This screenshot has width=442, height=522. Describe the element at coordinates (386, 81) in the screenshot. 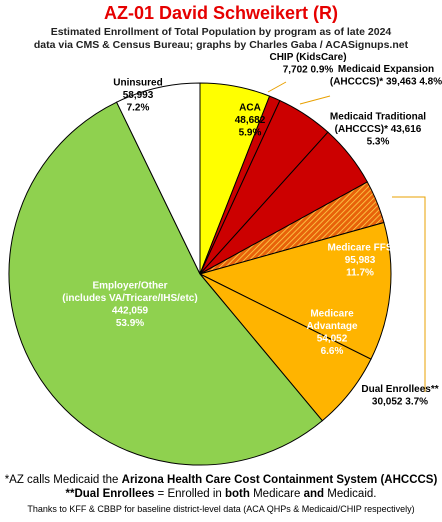

I see `slice-label-line: (AHCCCS)* 39,463 4.8%` at that location.